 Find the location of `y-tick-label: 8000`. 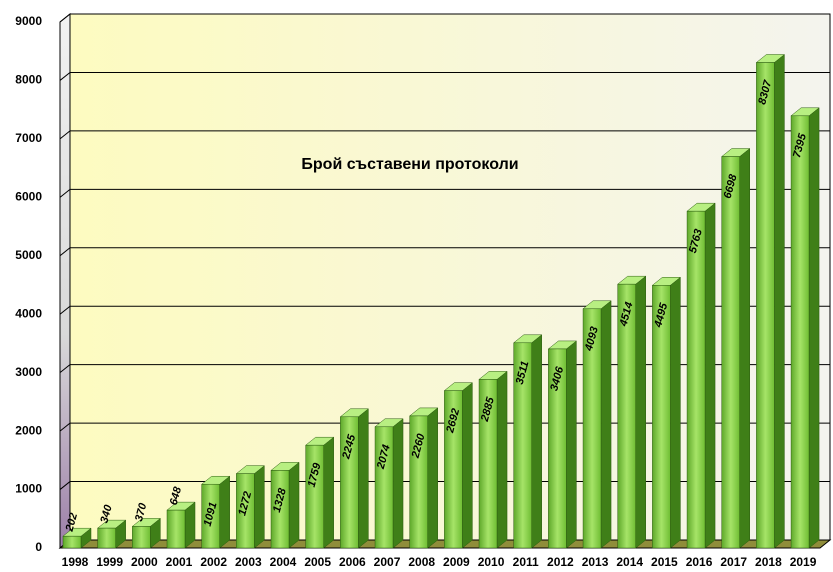

y-tick-label: 8000 is located at coordinates (28, 80).